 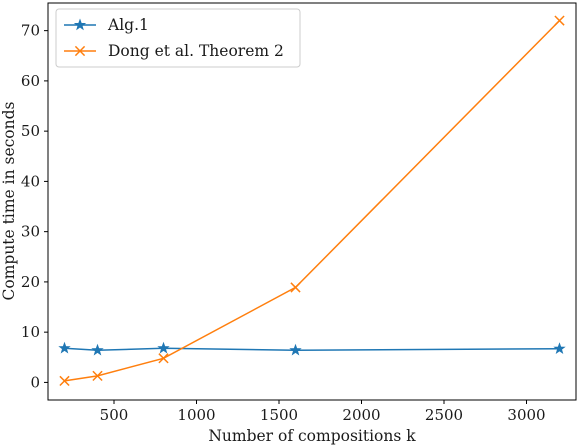 I want to click on legend-box, so click(x=178, y=38).